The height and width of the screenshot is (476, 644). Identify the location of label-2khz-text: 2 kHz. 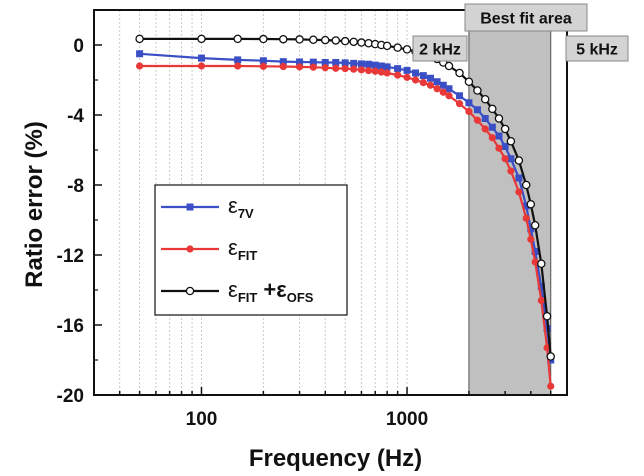
(440, 50).